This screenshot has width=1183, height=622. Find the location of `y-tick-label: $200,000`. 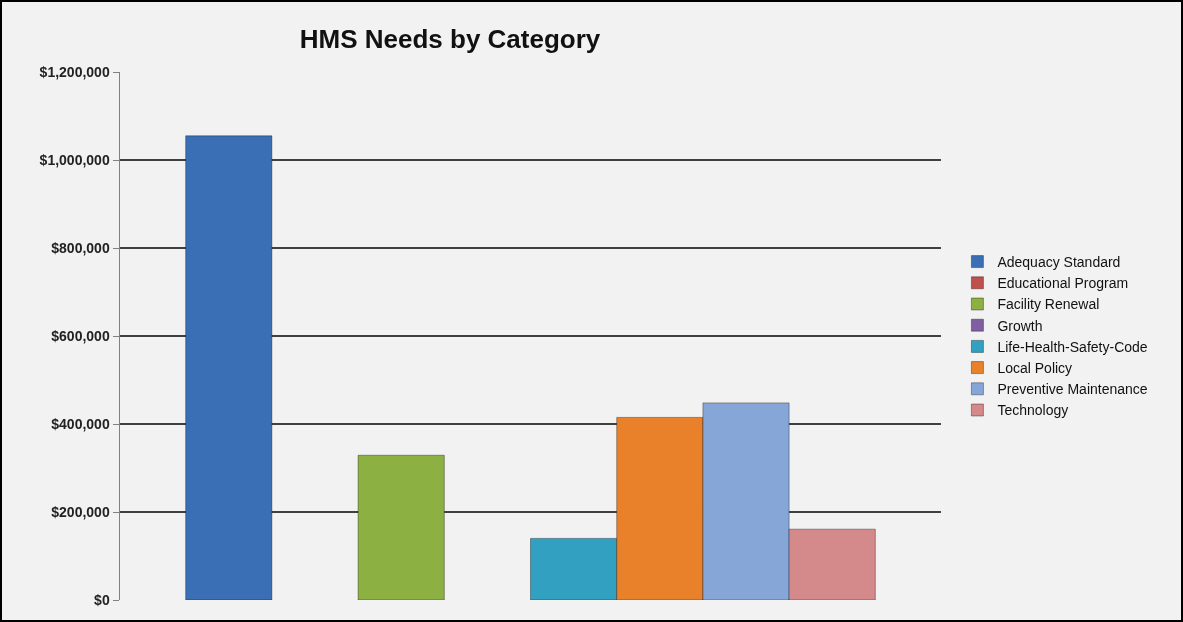

y-tick-label: $200,000 is located at coordinates (80, 511).